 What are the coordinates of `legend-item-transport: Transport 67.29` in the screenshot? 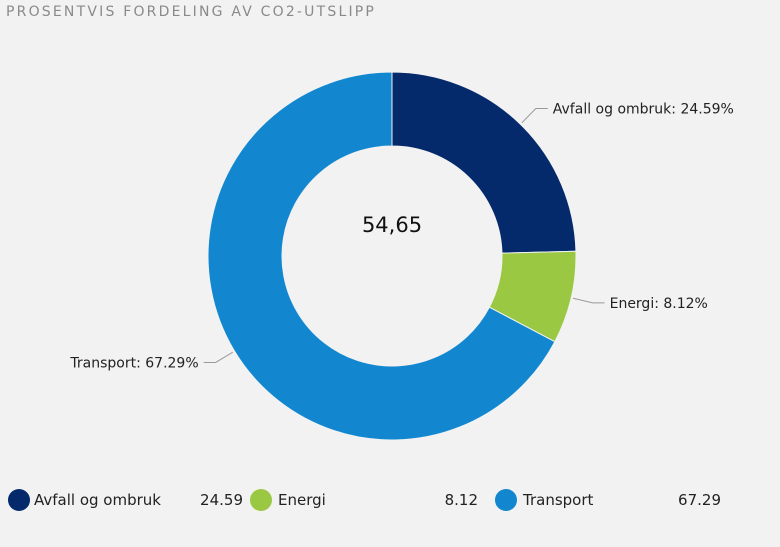 It's located at (608, 501).